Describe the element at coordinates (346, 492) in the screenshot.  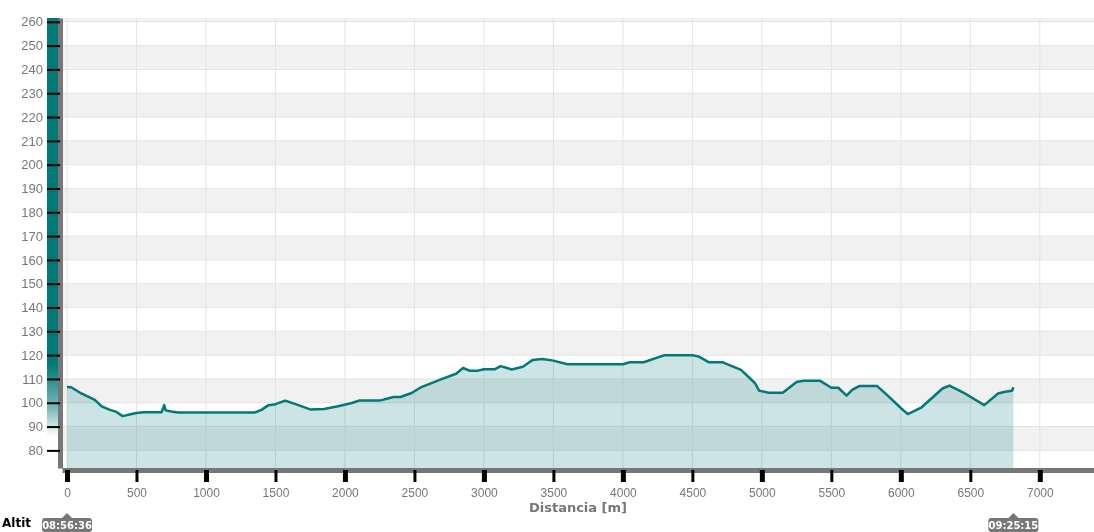
I see `x-tick-label: 2000` at that location.